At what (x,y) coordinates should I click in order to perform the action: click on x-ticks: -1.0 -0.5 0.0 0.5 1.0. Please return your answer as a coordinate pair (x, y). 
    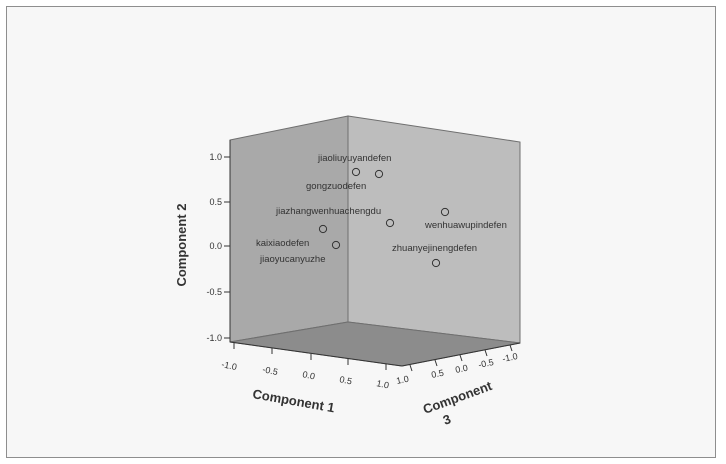
    Looking at the image, I should click on (305, 367).